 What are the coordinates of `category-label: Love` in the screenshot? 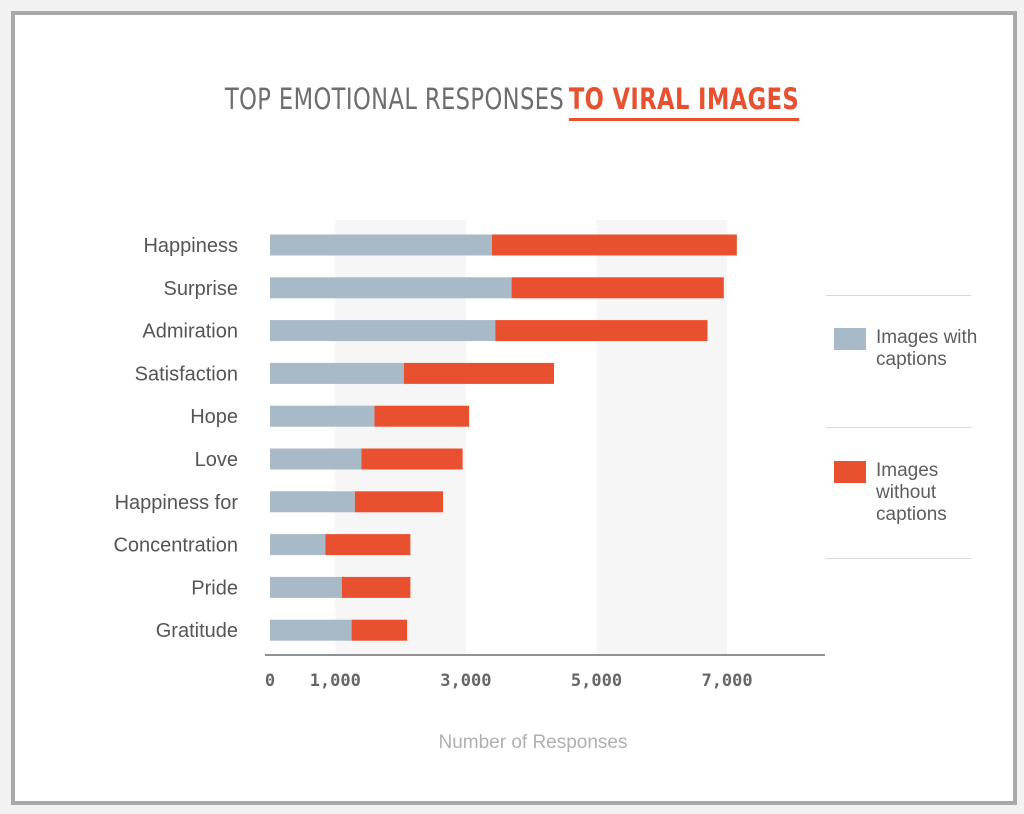 It's located at (216, 460).